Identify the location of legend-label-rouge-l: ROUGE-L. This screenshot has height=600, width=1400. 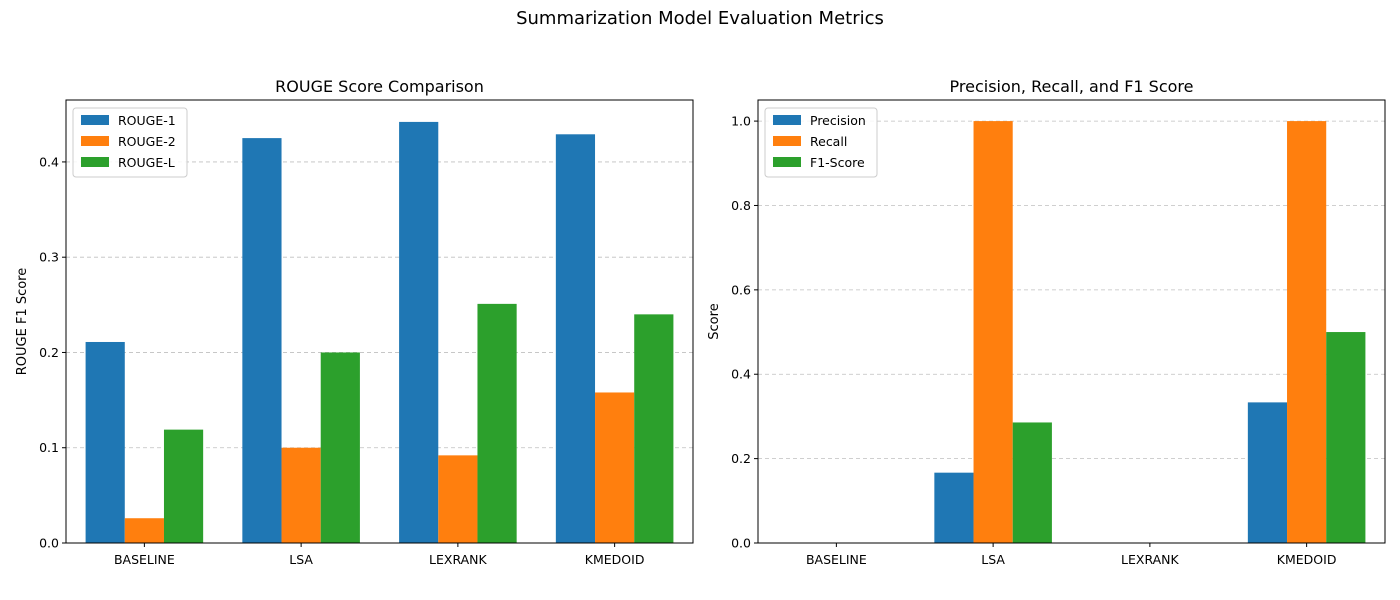
(146, 162).